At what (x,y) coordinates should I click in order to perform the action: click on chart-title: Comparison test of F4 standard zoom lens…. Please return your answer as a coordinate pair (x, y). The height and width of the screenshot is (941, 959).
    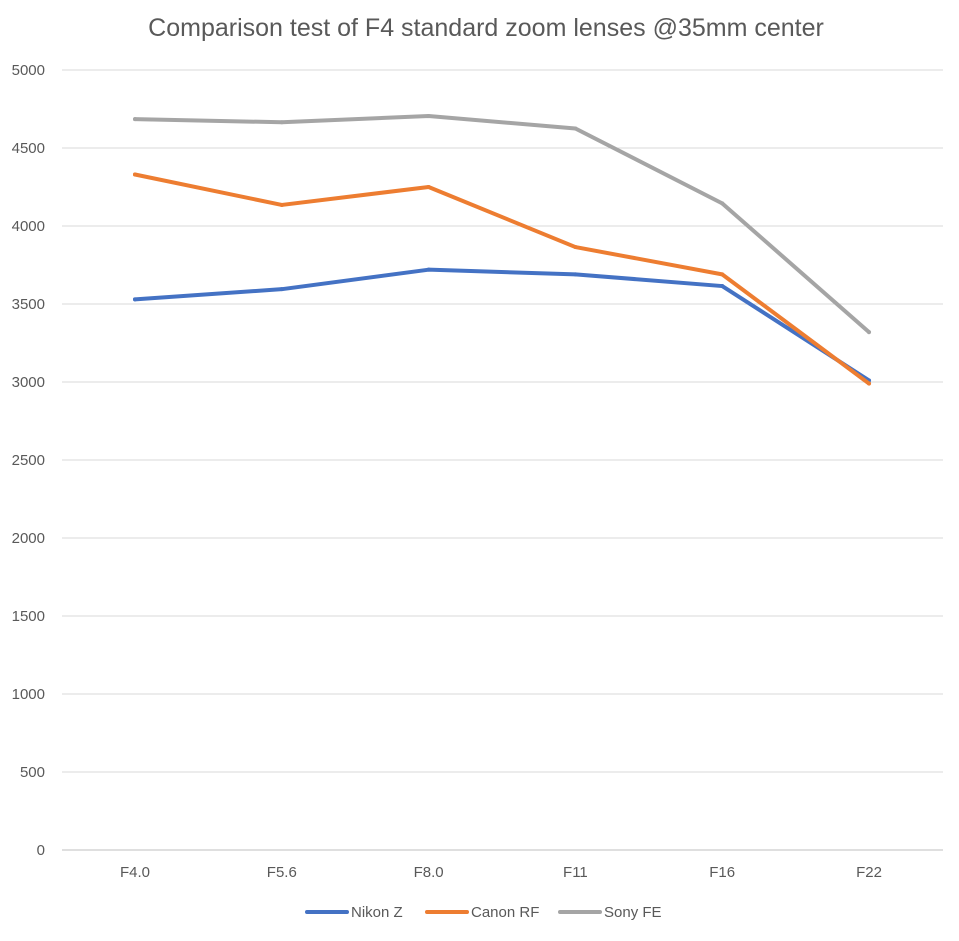
    Looking at the image, I should click on (486, 28).